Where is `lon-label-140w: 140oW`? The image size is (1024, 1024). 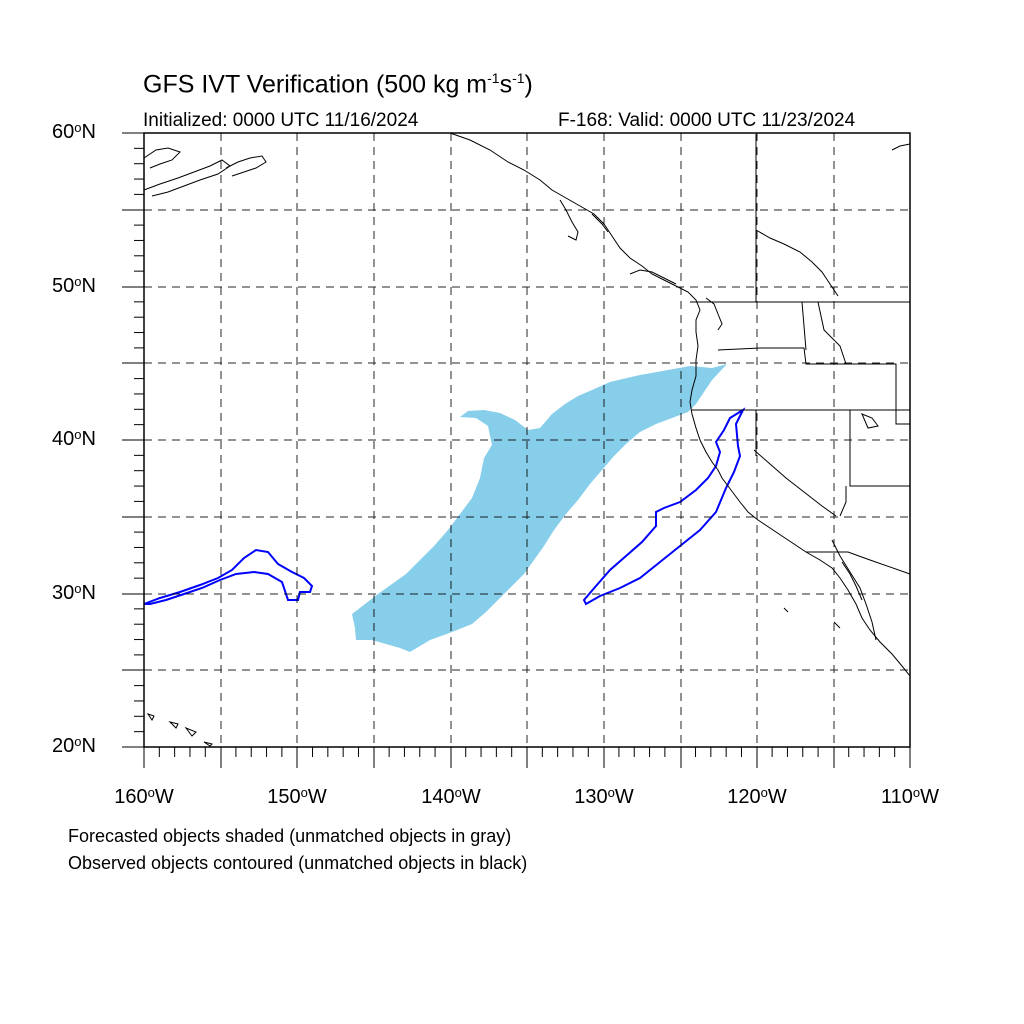
lon-label-140w: 140oW is located at coordinates (451, 796).